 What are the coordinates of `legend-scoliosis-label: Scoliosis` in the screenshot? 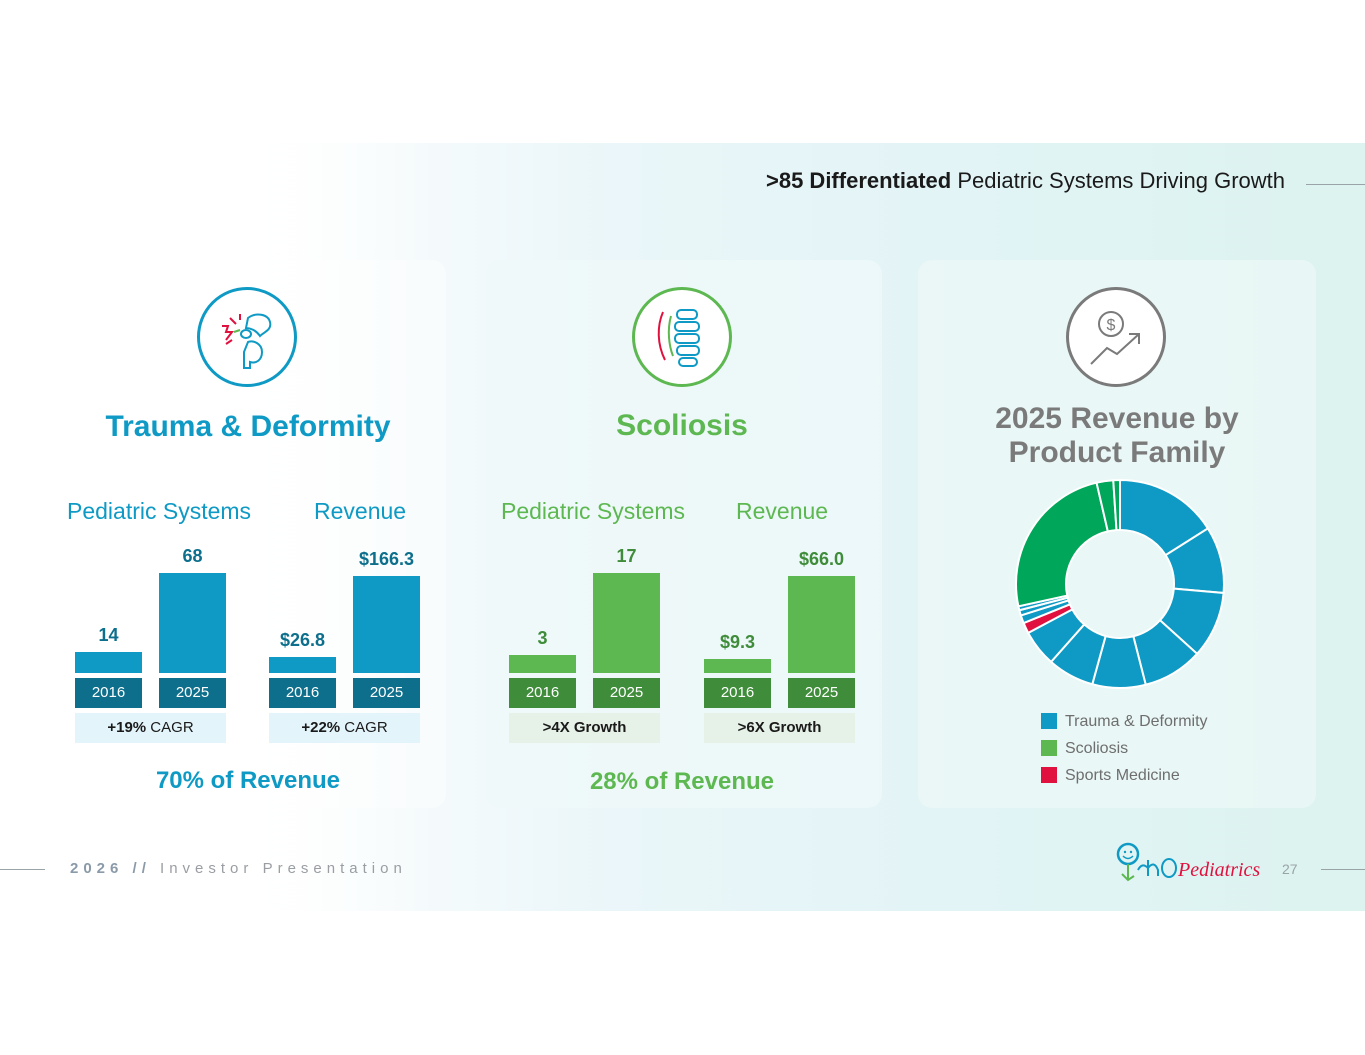 It's located at (1097, 748).